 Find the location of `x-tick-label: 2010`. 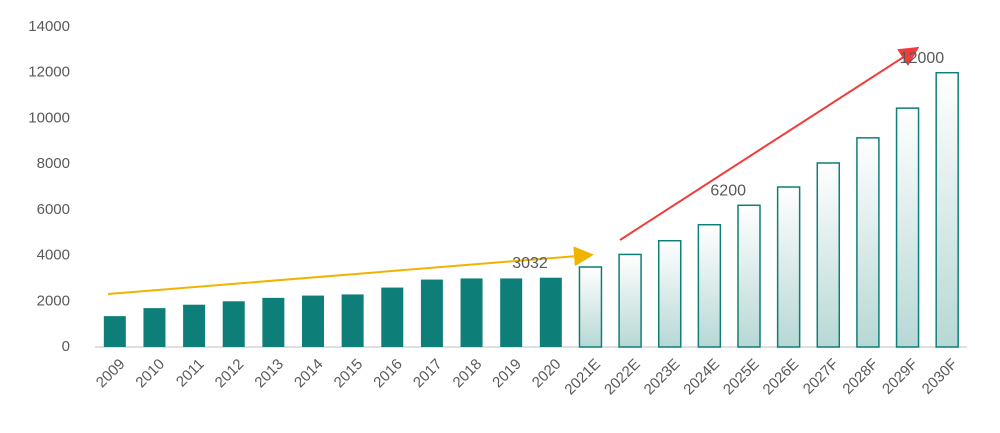

x-tick-label: 2010 is located at coordinates (150, 374).